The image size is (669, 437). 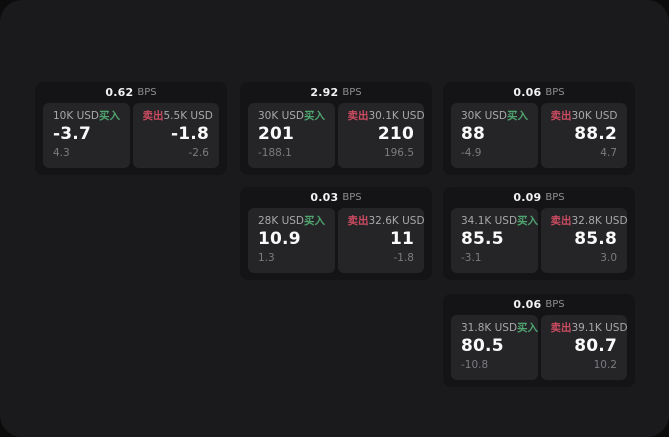 I want to click on sell-delta: 10.2, so click(x=605, y=365).